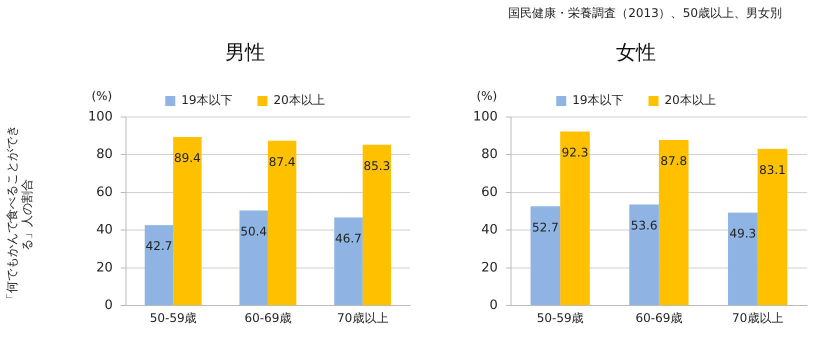  Describe the element at coordinates (376, 165) in the screenshot. I see `data-label: 85.3` at that location.